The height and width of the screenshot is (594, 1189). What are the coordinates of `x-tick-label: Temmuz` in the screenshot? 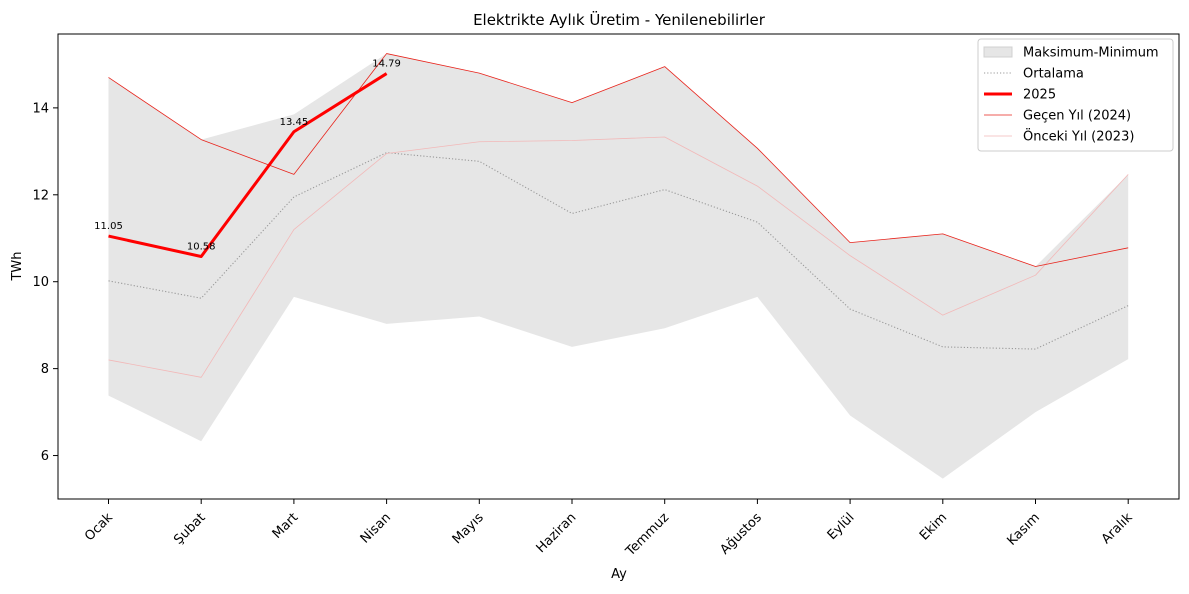 It's located at (648, 535).